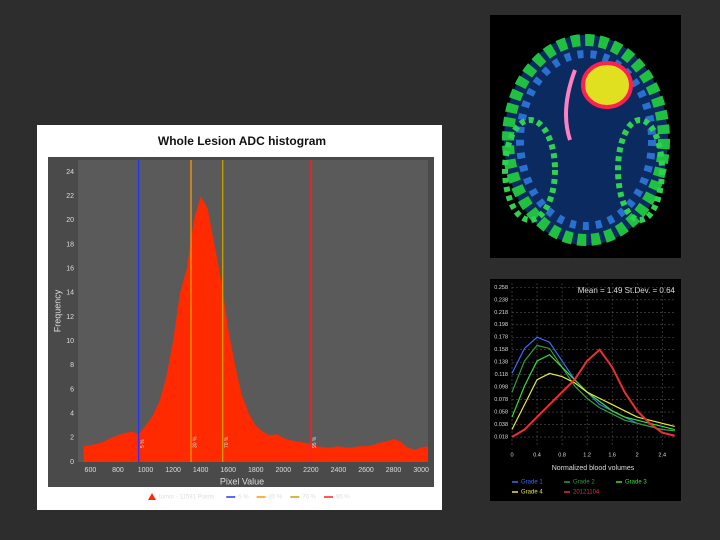  I want to click on y-tick-label: 16, so click(70, 269).